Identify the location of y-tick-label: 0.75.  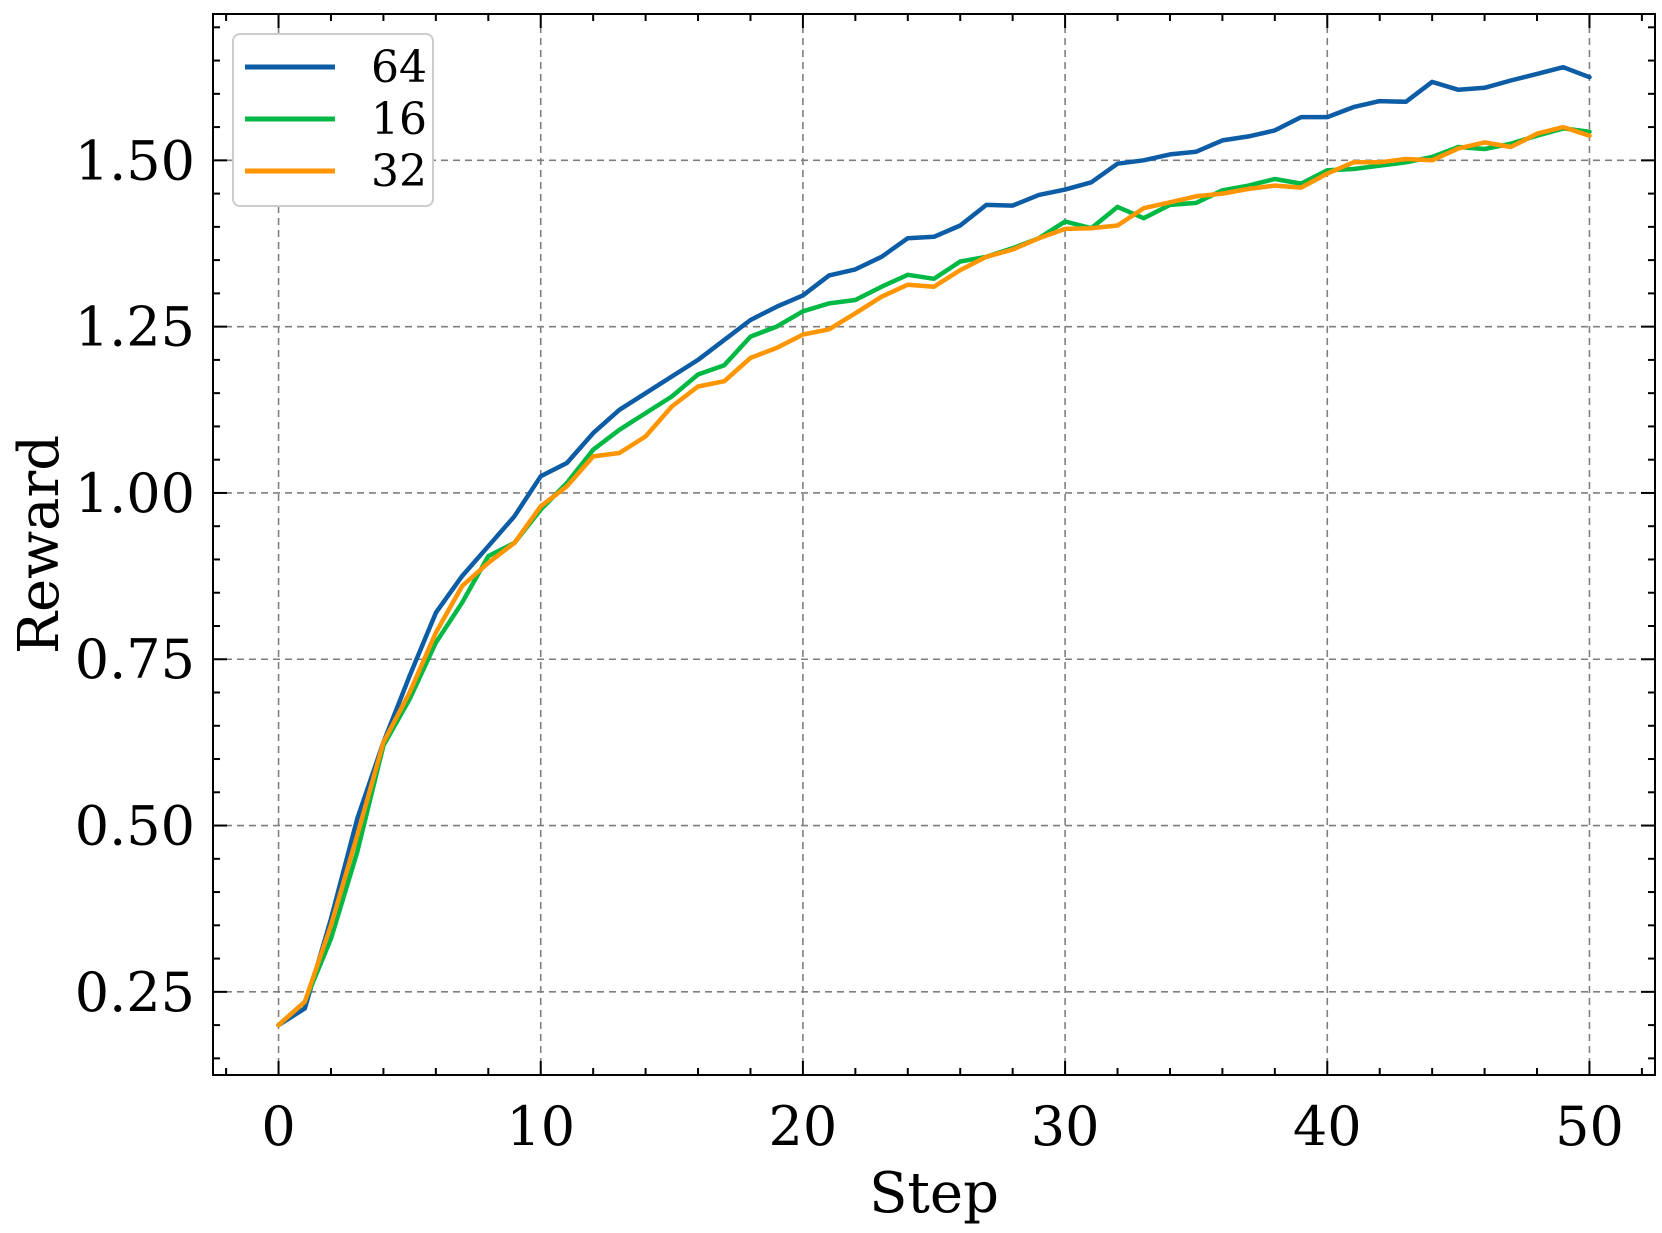
(135, 659).